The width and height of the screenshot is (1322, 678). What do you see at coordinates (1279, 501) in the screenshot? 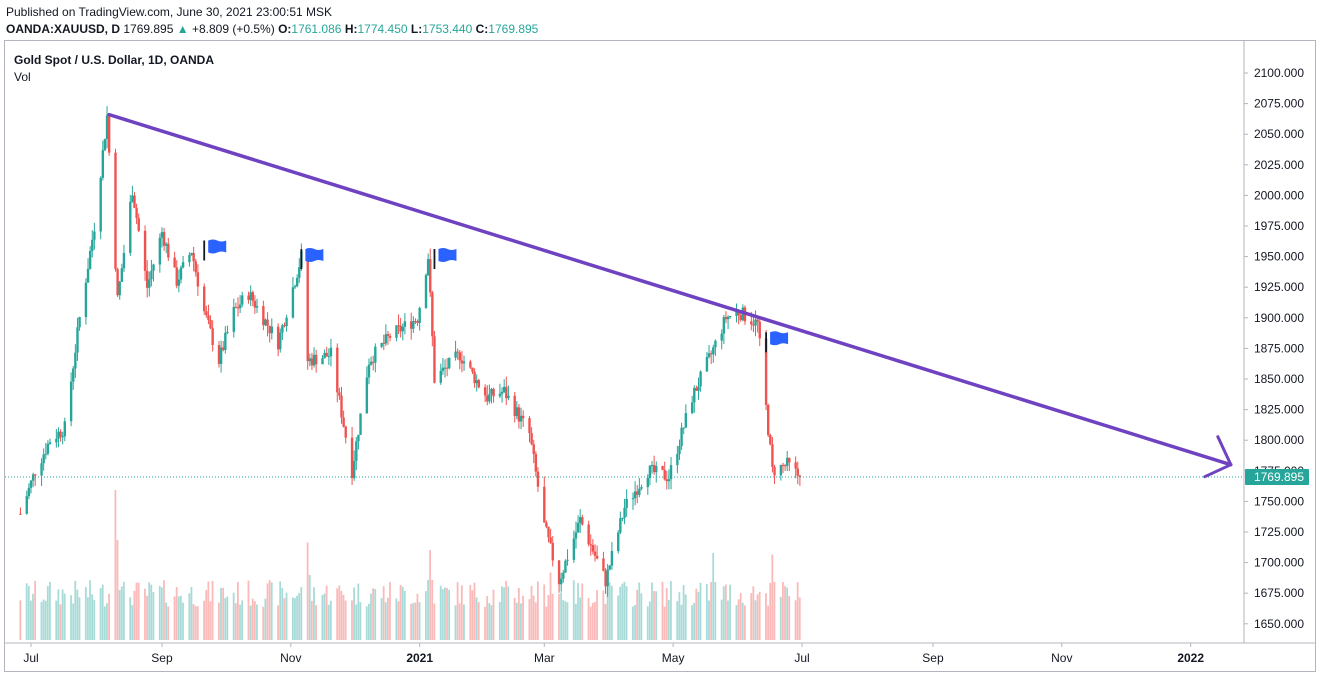
I see `y-tick-label: 1750.000` at bounding box center [1279, 501].